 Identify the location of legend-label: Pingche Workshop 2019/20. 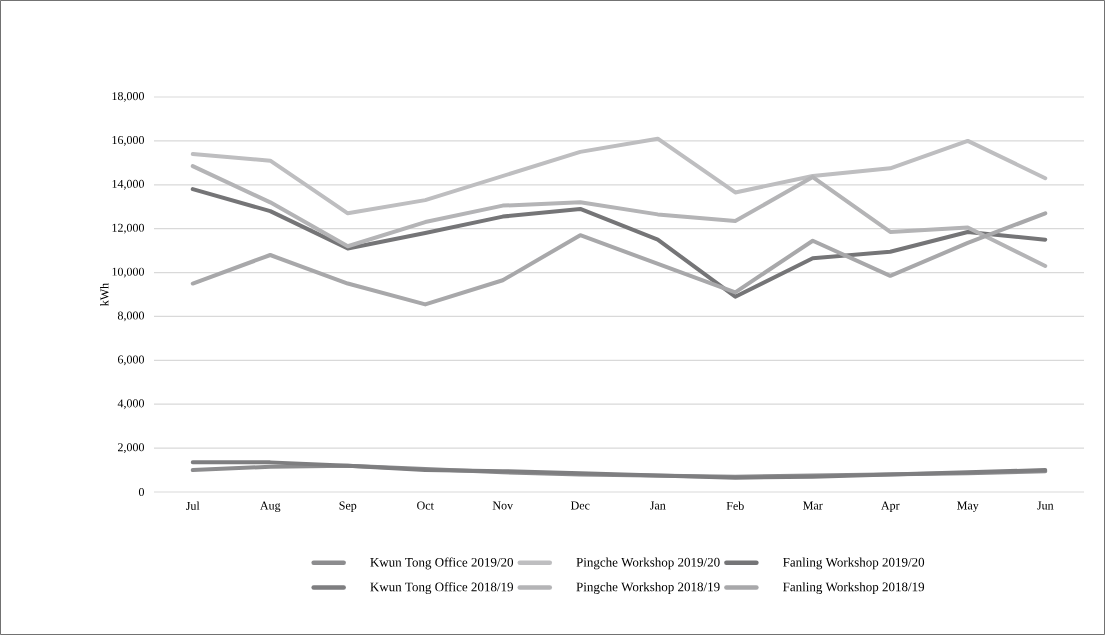
(648, 563).